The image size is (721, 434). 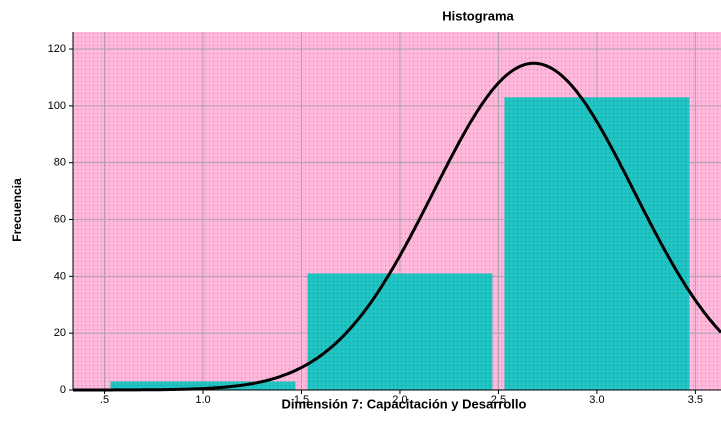 I want to click on y-axis-label: Frecuencia, so click(x=17, y=210).